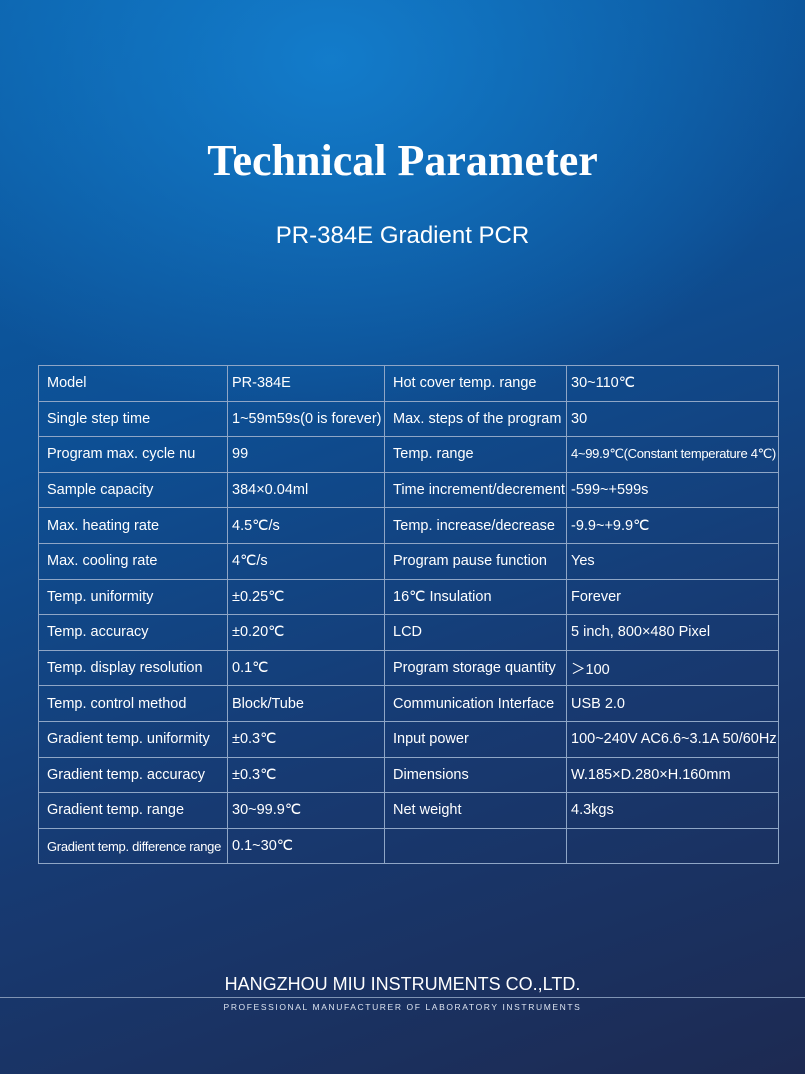 This screenshot has width=805, height=1074. I want to click on param-value: 4.5℃/s, so click(306, 525).